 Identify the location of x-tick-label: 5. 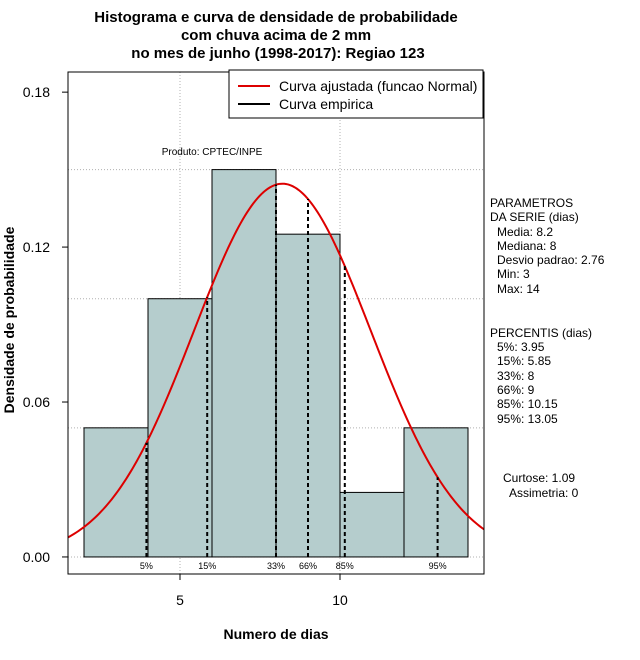
(180, 600).